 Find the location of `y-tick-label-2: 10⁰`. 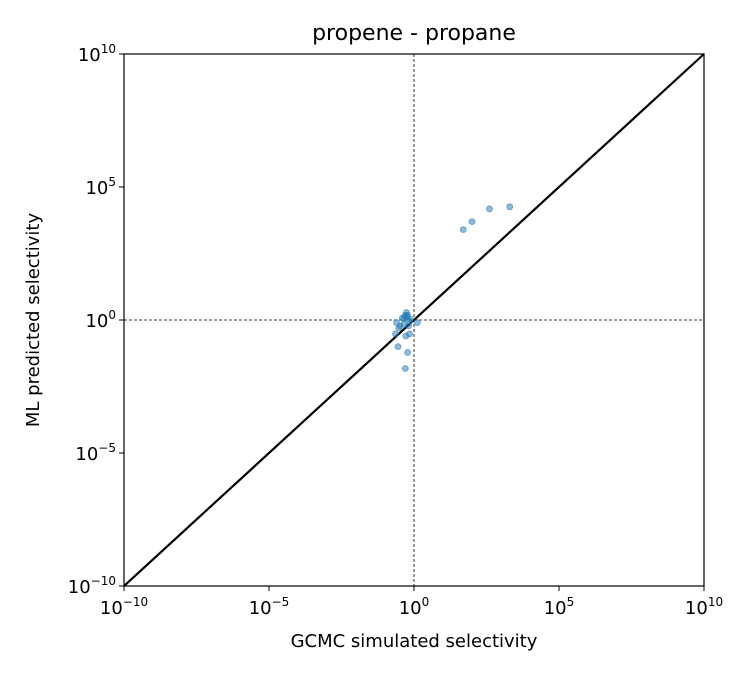

y-tick-label-2: 10⁰ is located at coordinates (100, 320).